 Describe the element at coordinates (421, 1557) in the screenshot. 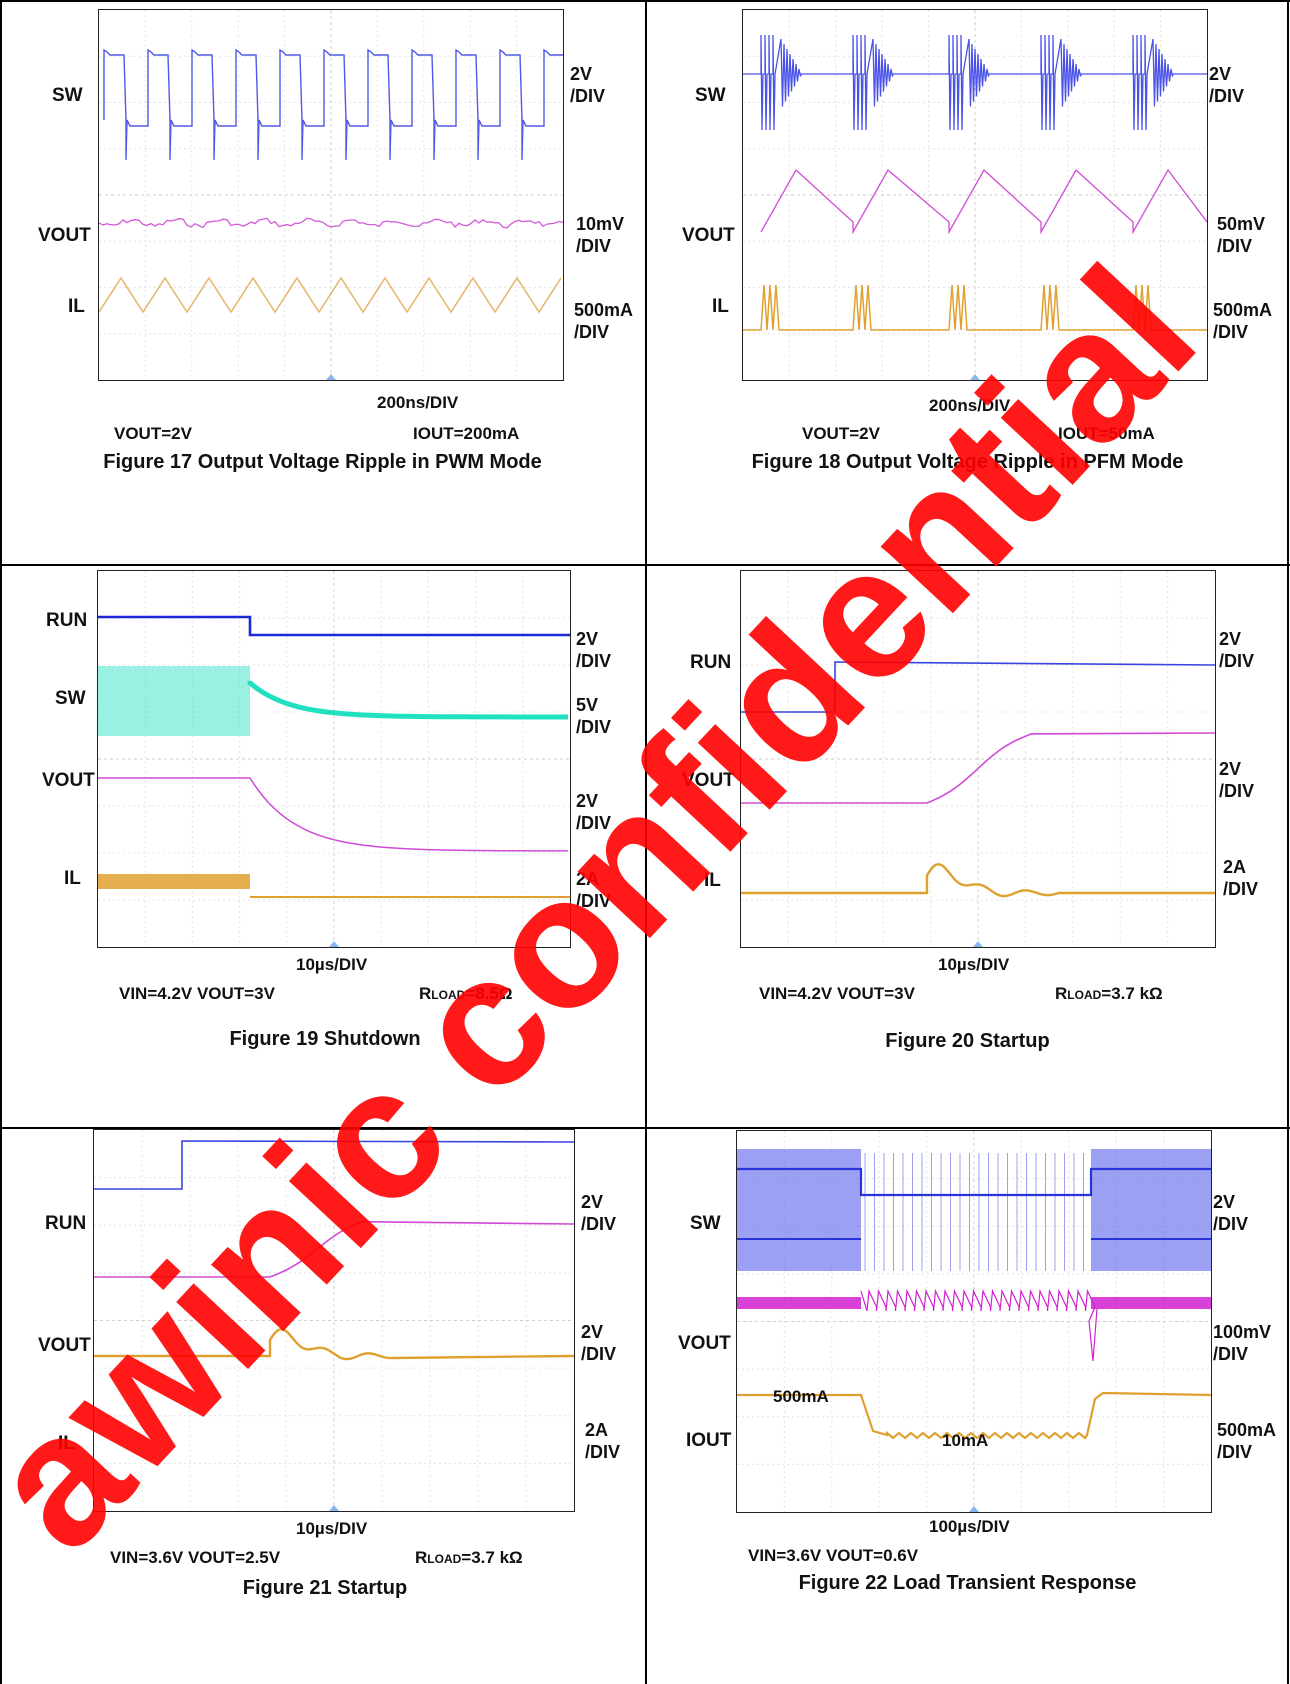

I see `figure-21-rload-prefix: R` at that location.